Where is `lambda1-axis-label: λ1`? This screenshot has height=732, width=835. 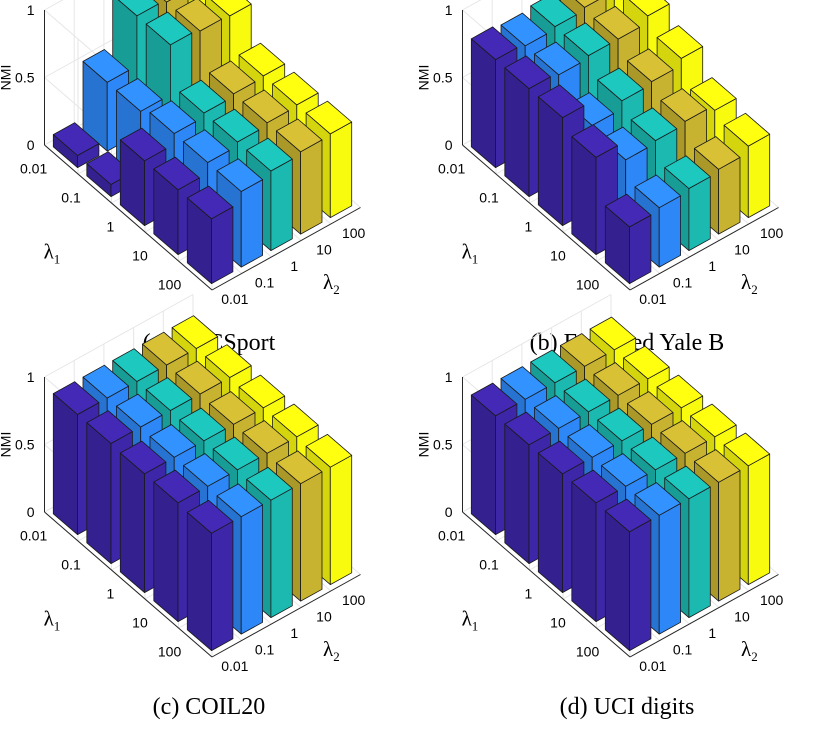
lambda1-axis-label: λ1 is located at coordinates (470, 252).